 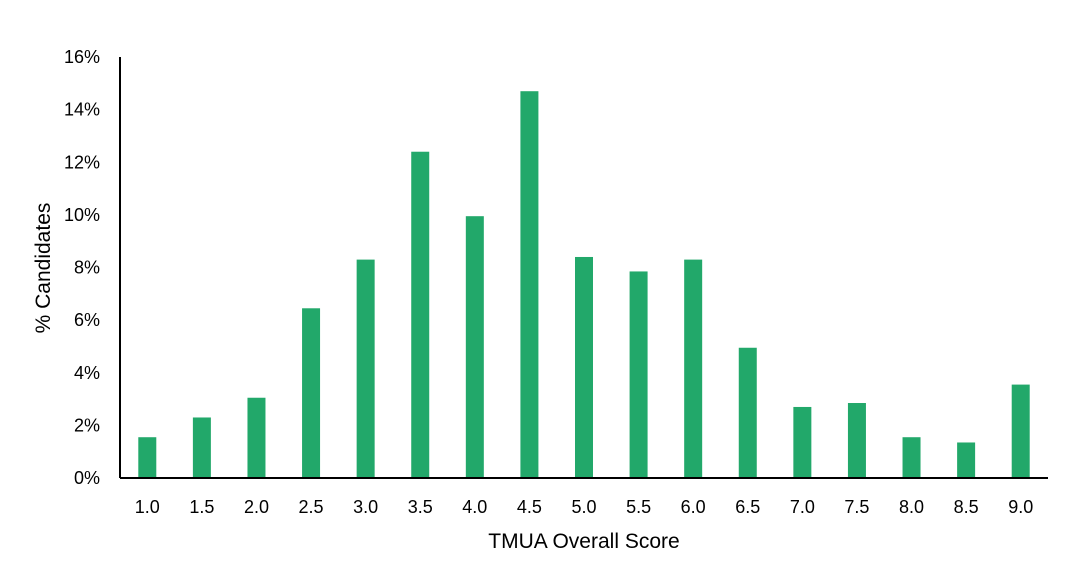 I want to click on bar-7.5, so click(x=856, y=440).